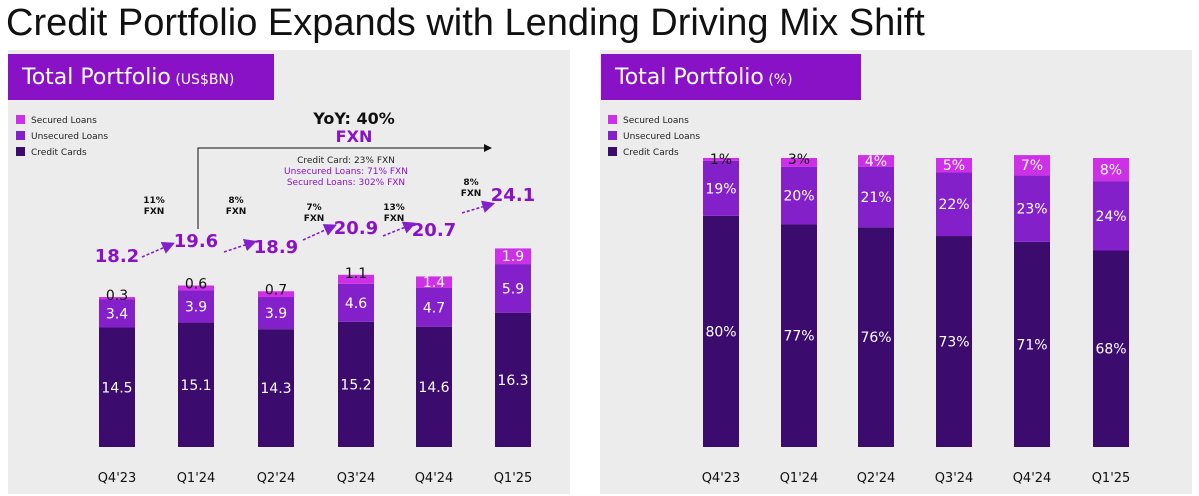  Describe the element at coordinates (780, 80) in the screenshot. I see `right-chart-unit: (%)` at that location.